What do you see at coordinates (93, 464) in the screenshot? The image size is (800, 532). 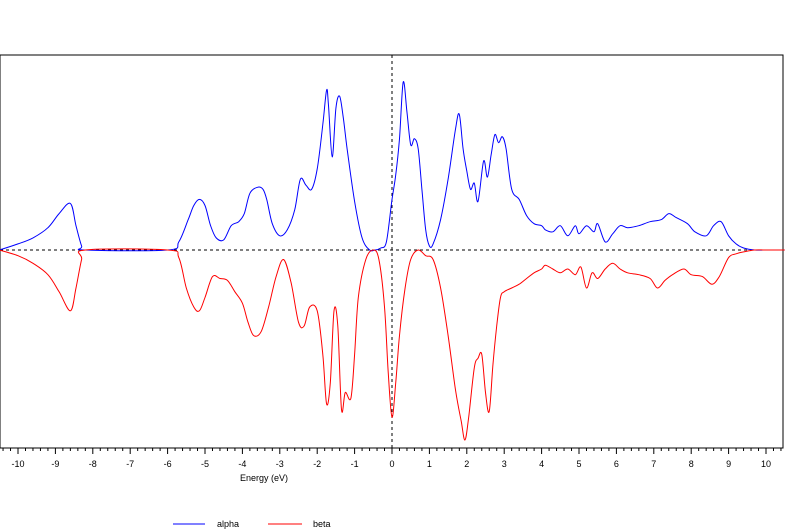 I see `x-tick-label: -8` at bounding box center [93, 464].